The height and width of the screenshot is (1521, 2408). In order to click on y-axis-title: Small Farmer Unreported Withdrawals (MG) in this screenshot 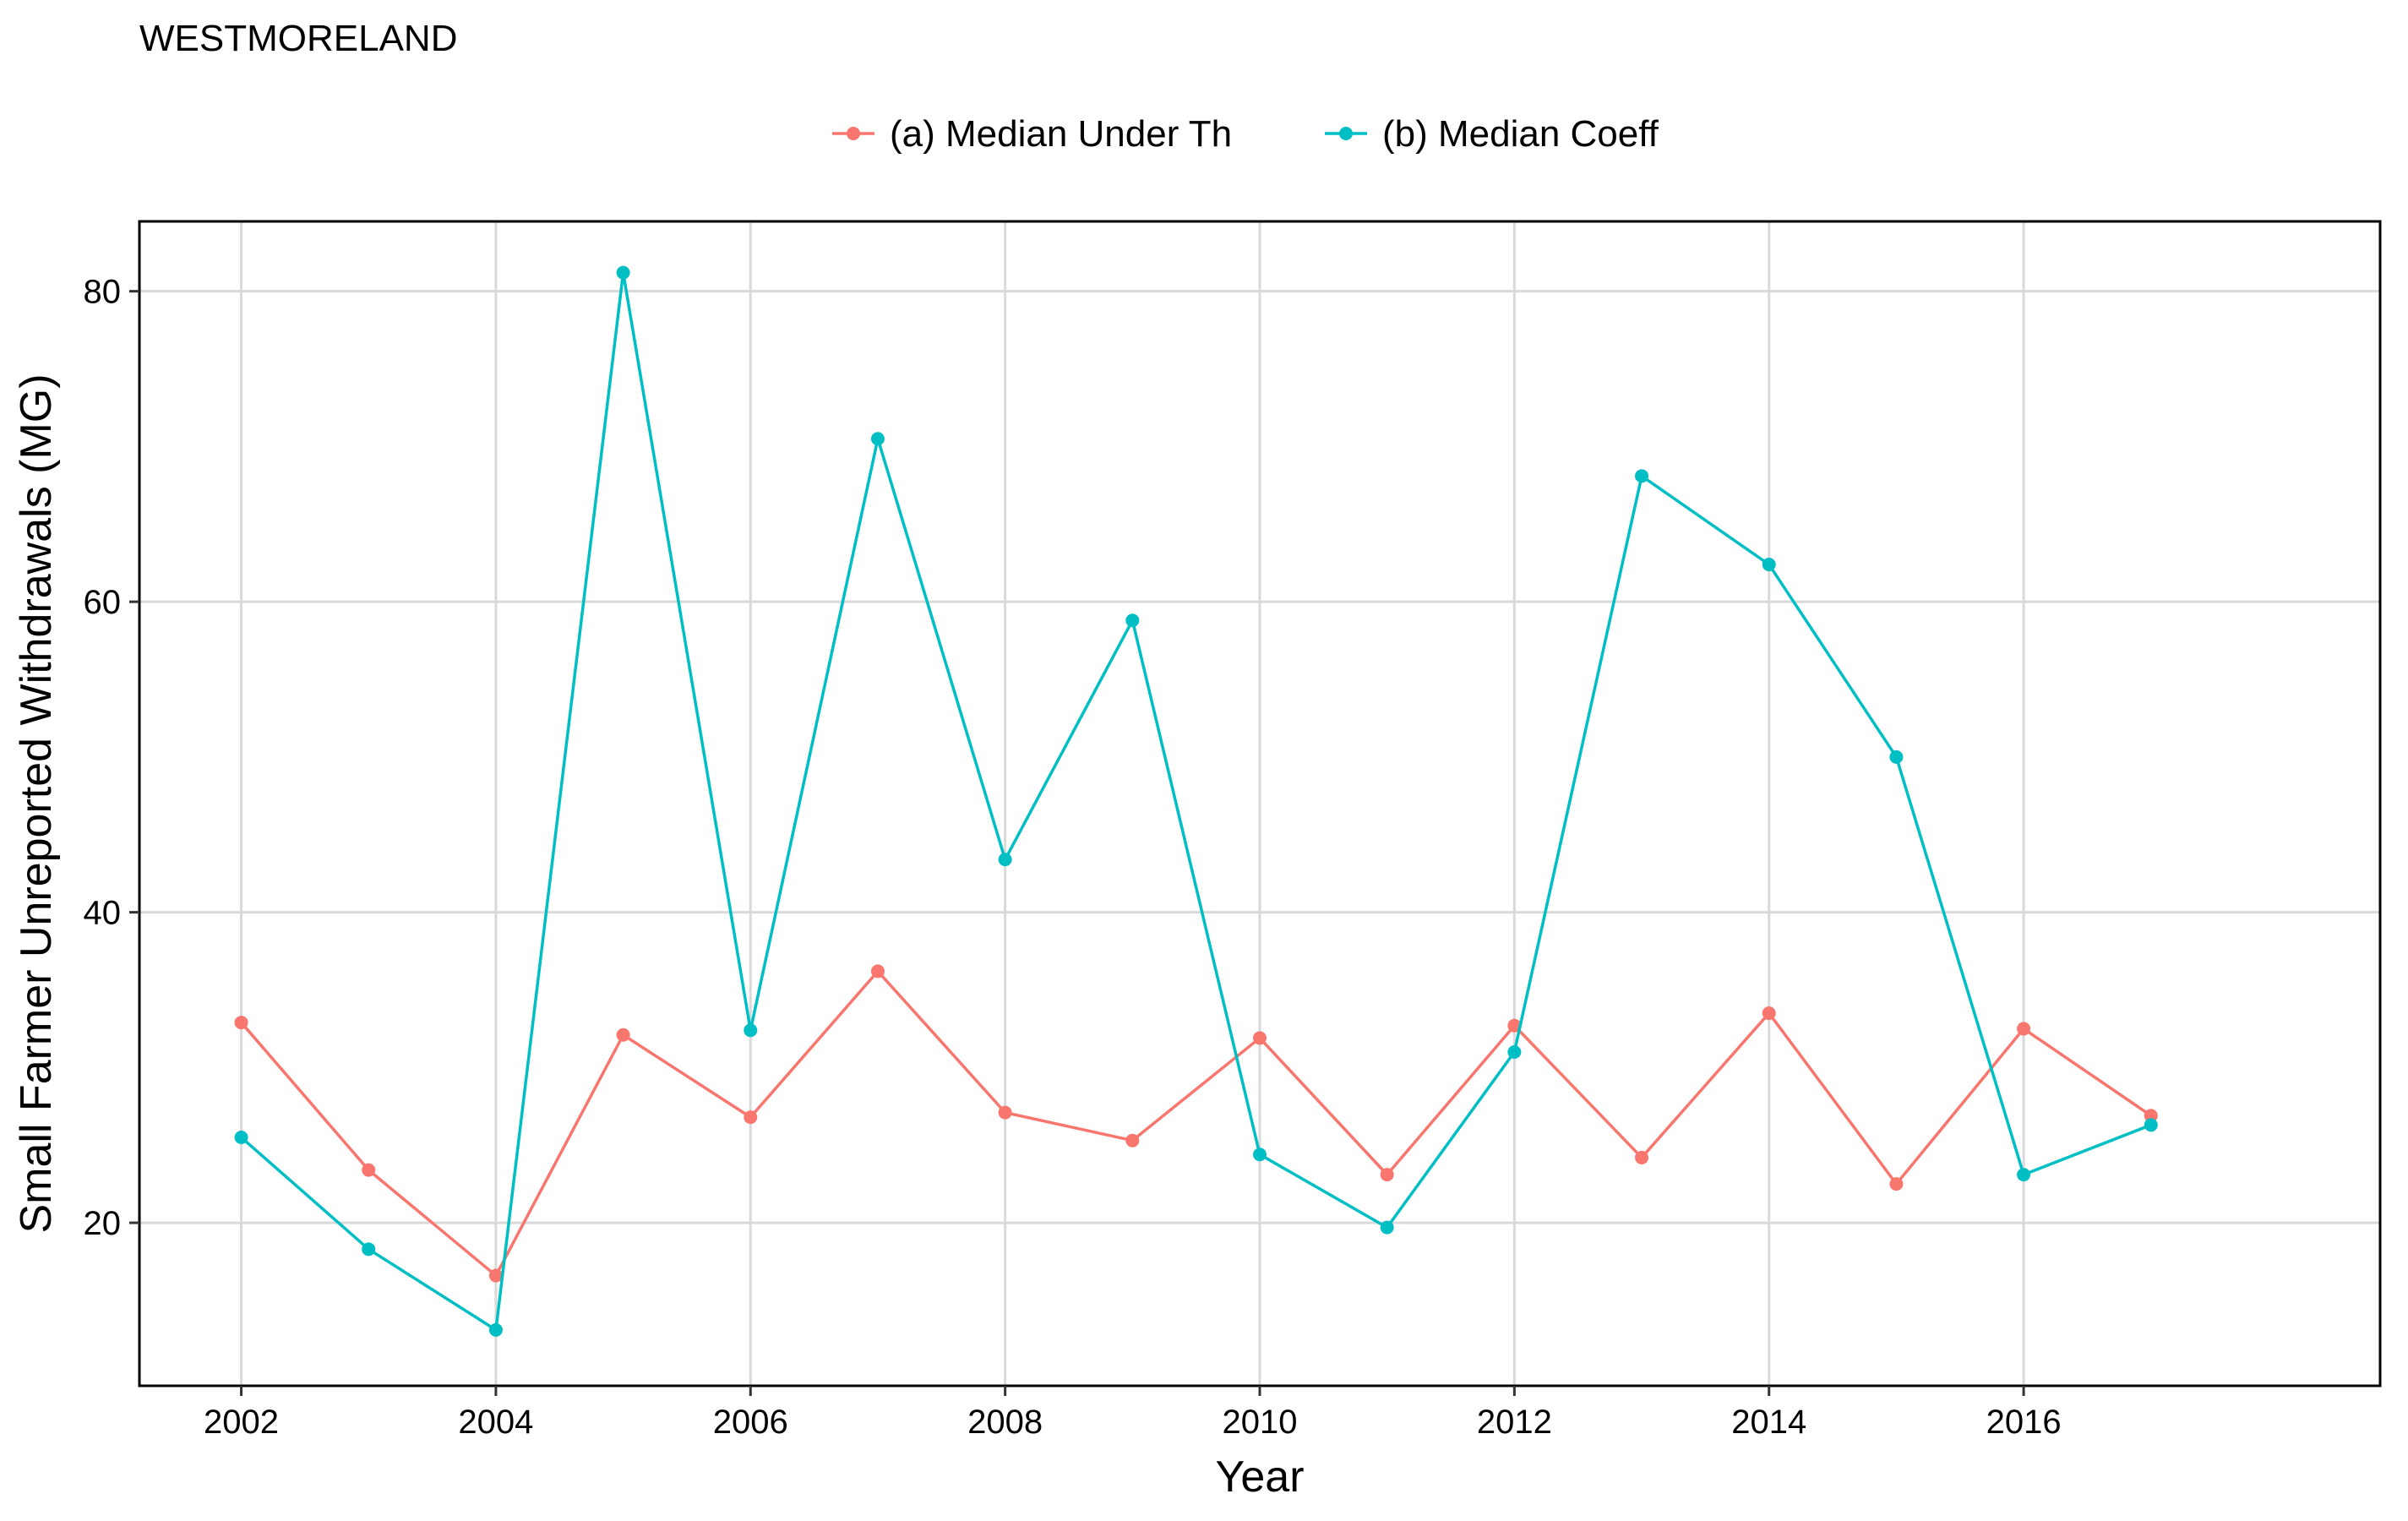, I will do `click(36, 803)`.